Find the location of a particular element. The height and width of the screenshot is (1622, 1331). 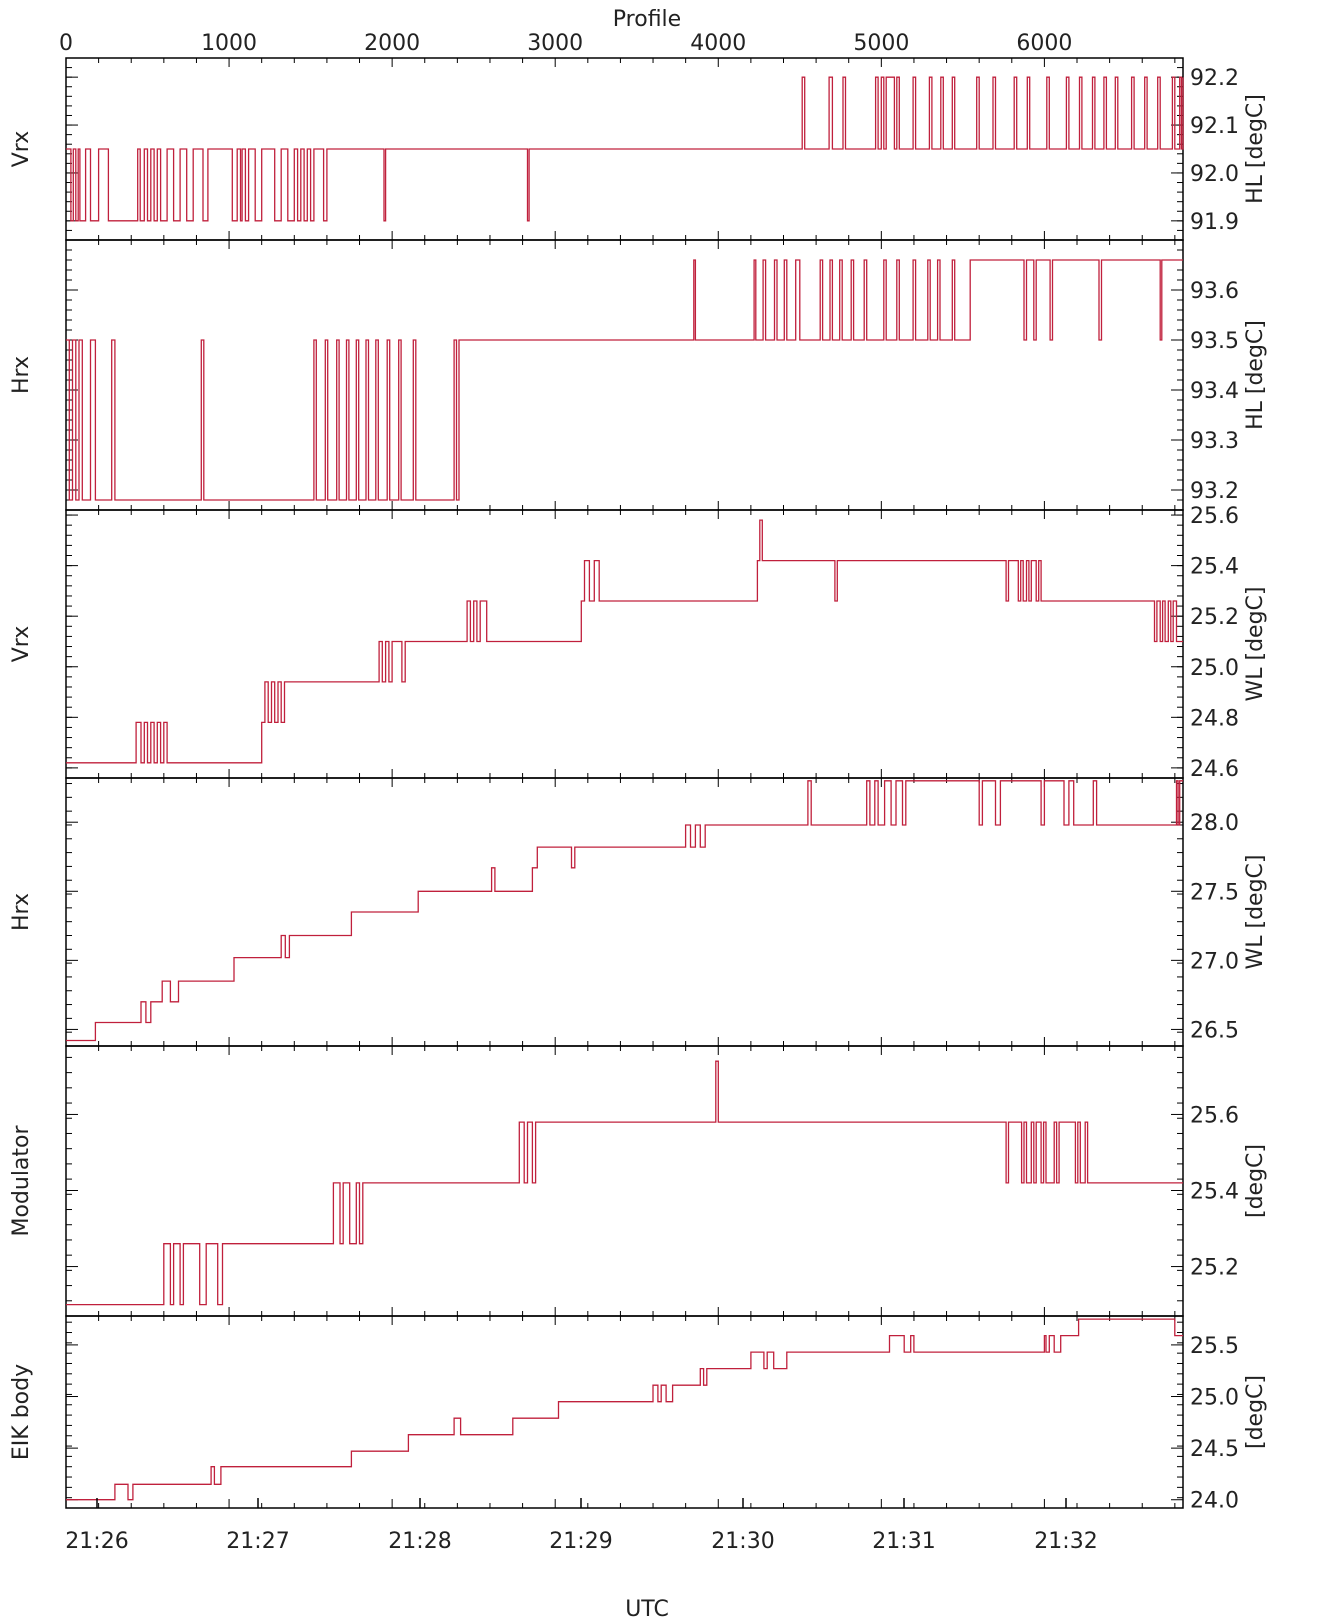

top-x-tick-label: 2000 is located at coordinates (392, 43).